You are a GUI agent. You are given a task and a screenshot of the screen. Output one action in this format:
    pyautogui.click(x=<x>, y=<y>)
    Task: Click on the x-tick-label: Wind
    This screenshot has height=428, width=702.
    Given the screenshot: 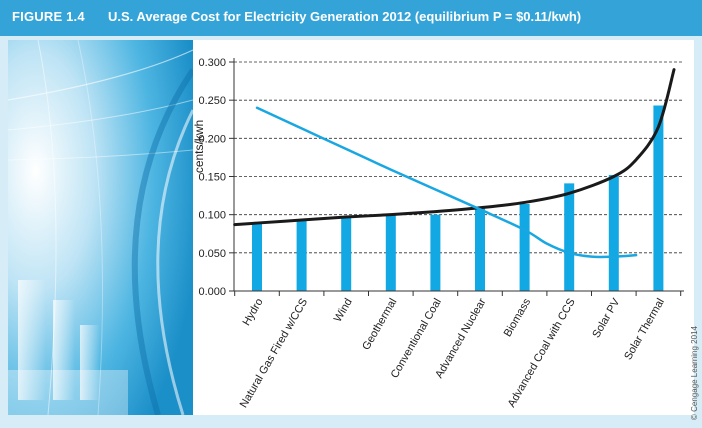 What is the action you would take?
    pyautogui.click(x=343, y=311)
    